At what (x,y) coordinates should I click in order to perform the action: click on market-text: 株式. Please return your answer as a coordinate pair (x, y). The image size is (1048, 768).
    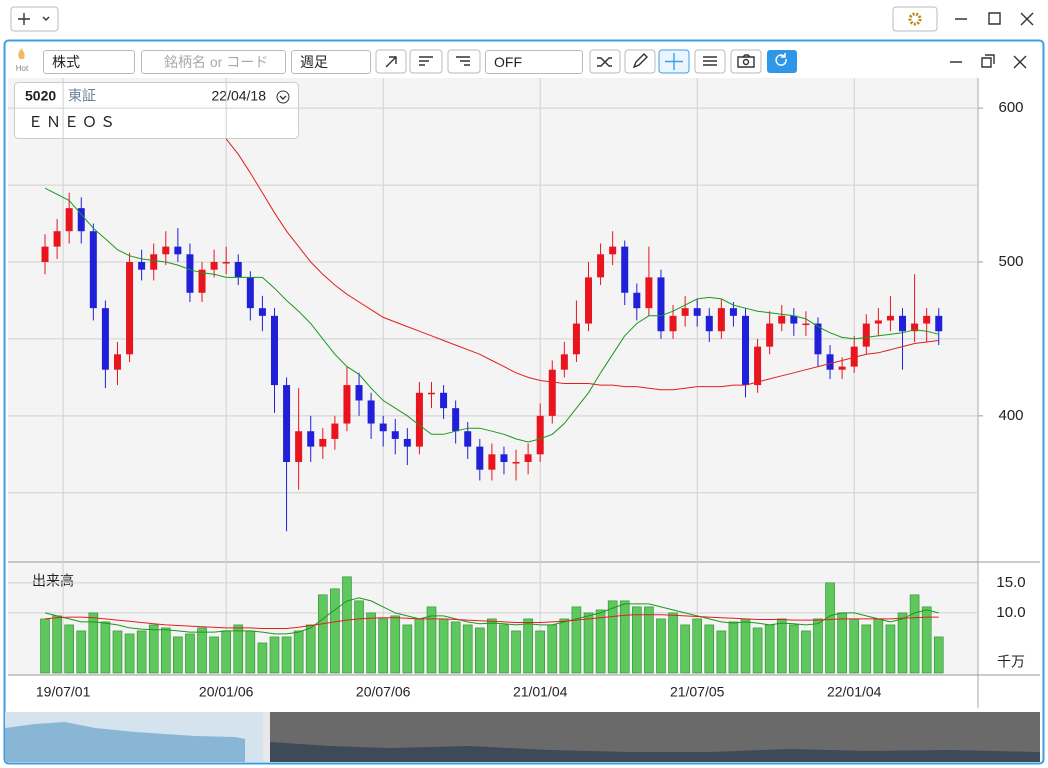
    Looking at the image, I should click on (66, 62).